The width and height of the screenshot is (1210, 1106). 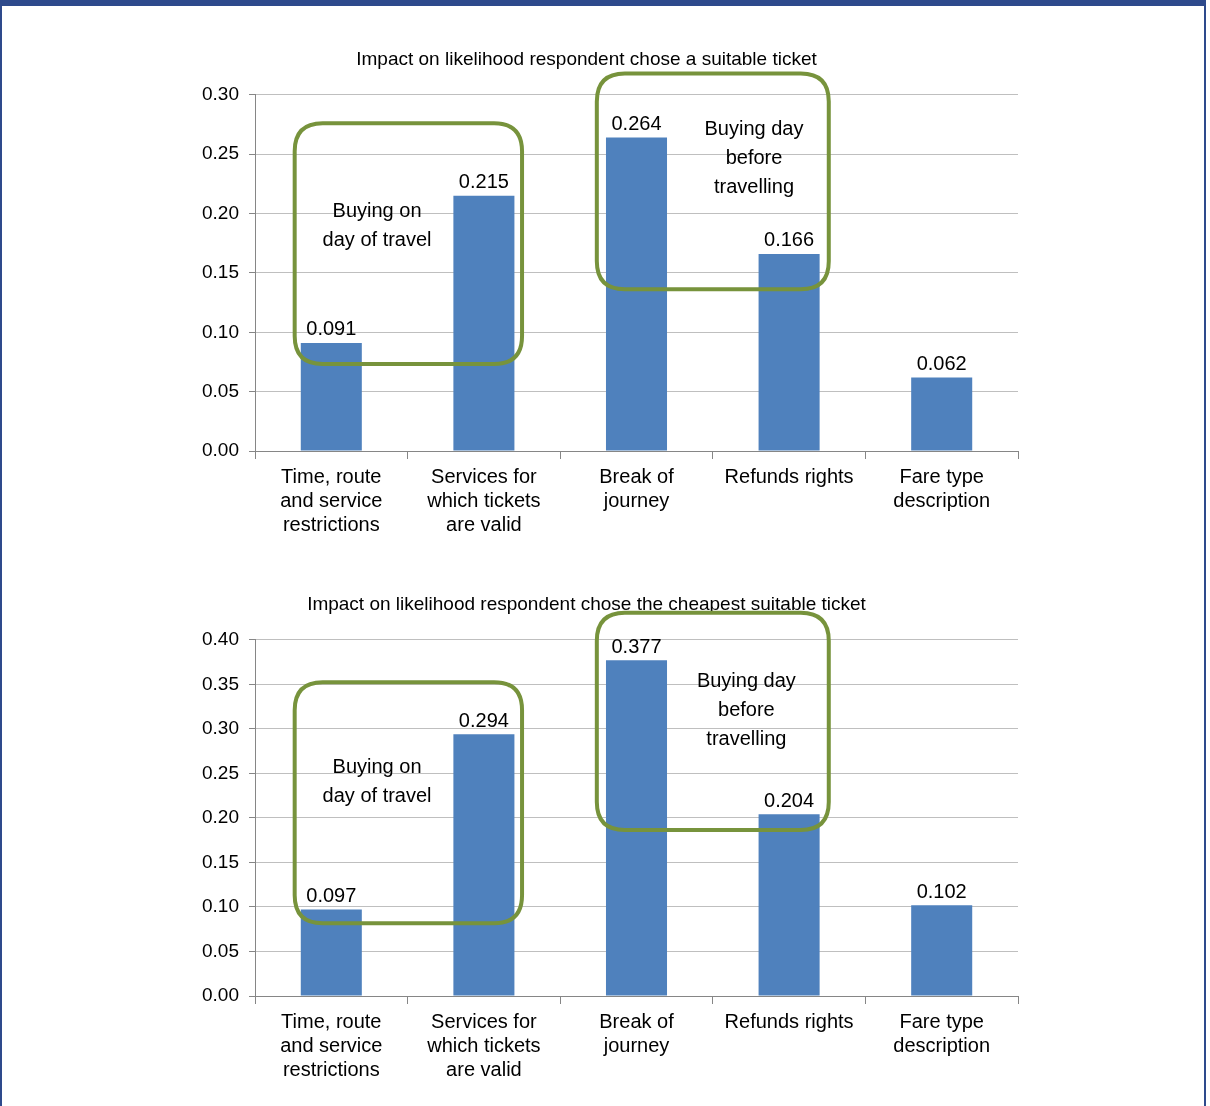 I want to click on data-label: 0.215, so click(x=483, y=181).